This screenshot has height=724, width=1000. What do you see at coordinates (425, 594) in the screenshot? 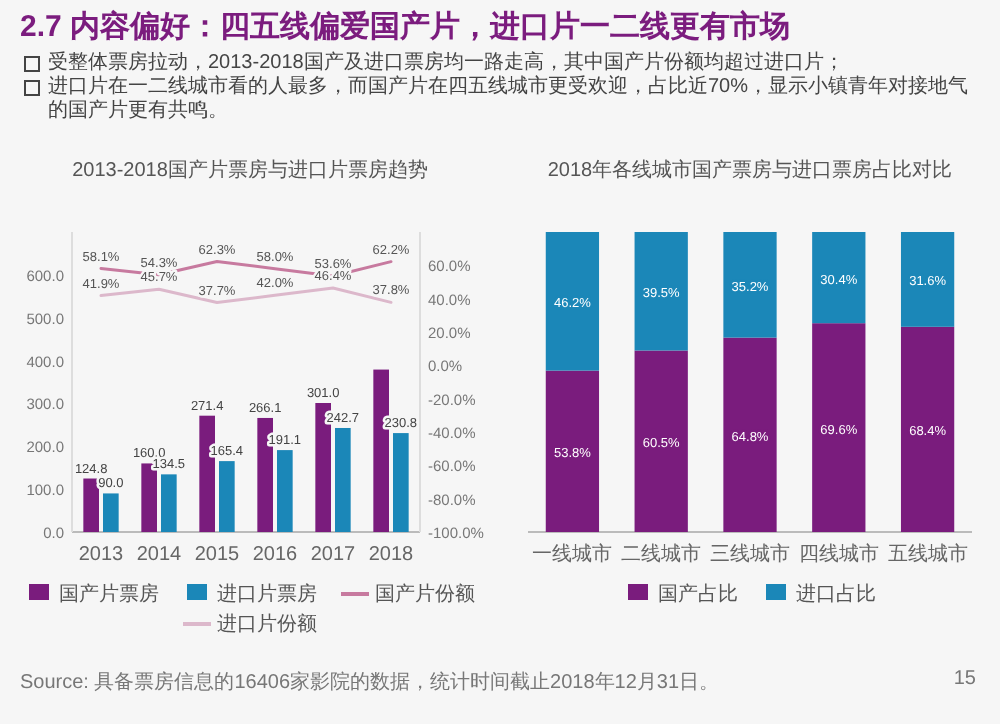
I see `legend-label: 国产片份额` at bounding box center [425, 594].